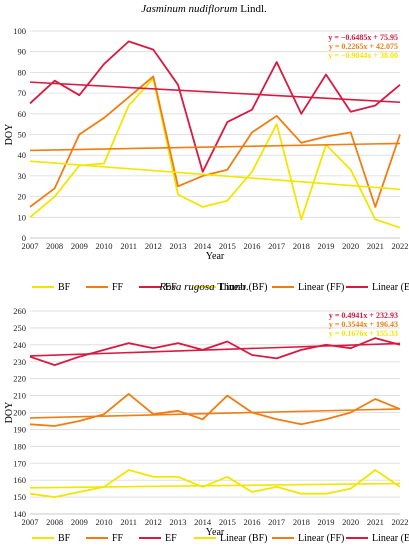 The image size is (409, 550). What do you see at coordinates (19, 497) in the screenshot?
I see `y-tick-label: 150` at bounding box center [19, 497].